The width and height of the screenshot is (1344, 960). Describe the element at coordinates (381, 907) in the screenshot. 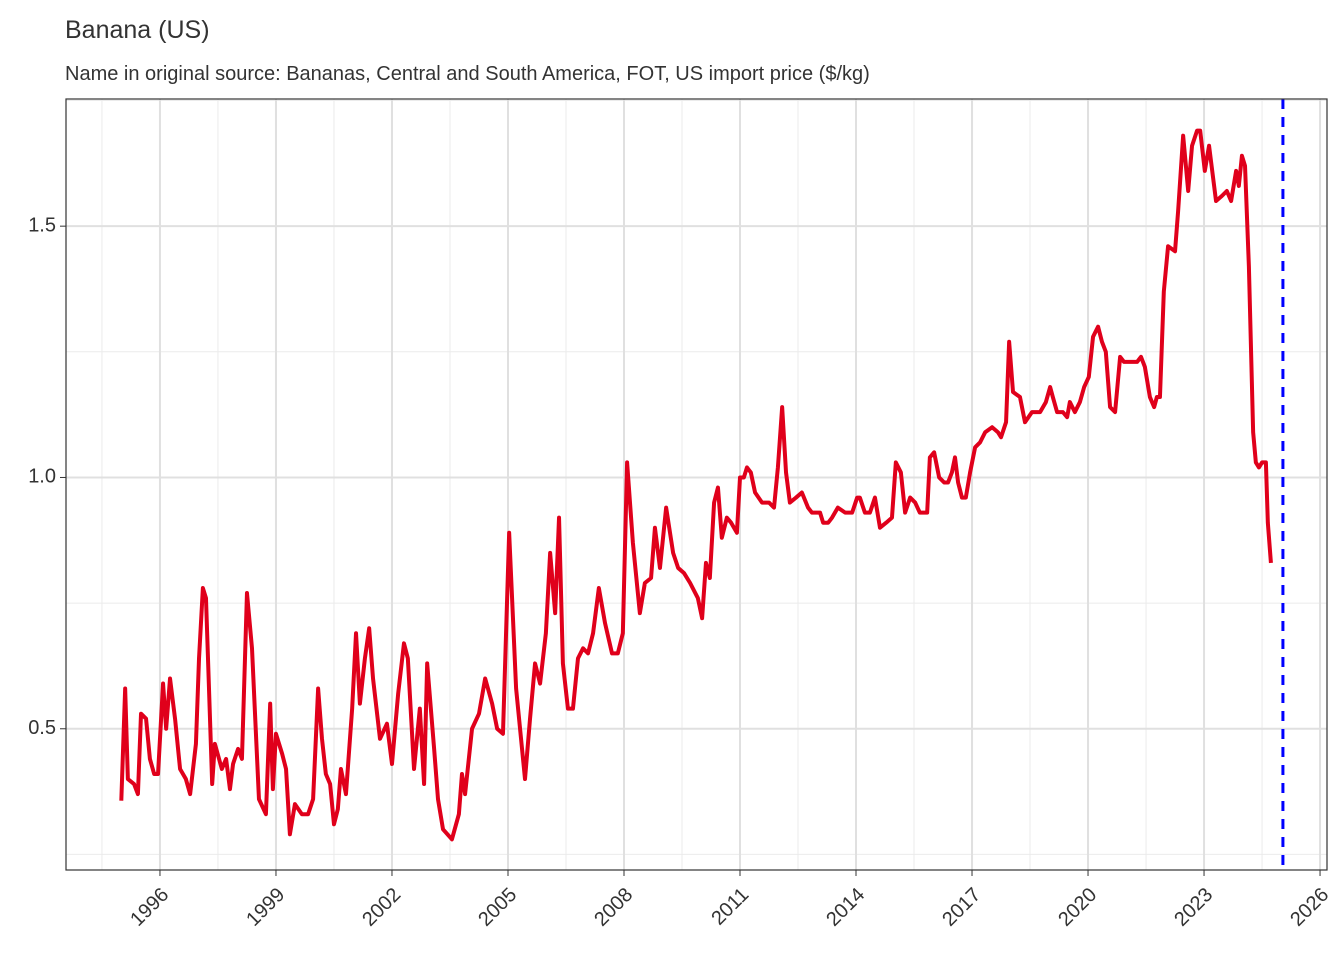

I see `x-tick-label: 2002` at that location.